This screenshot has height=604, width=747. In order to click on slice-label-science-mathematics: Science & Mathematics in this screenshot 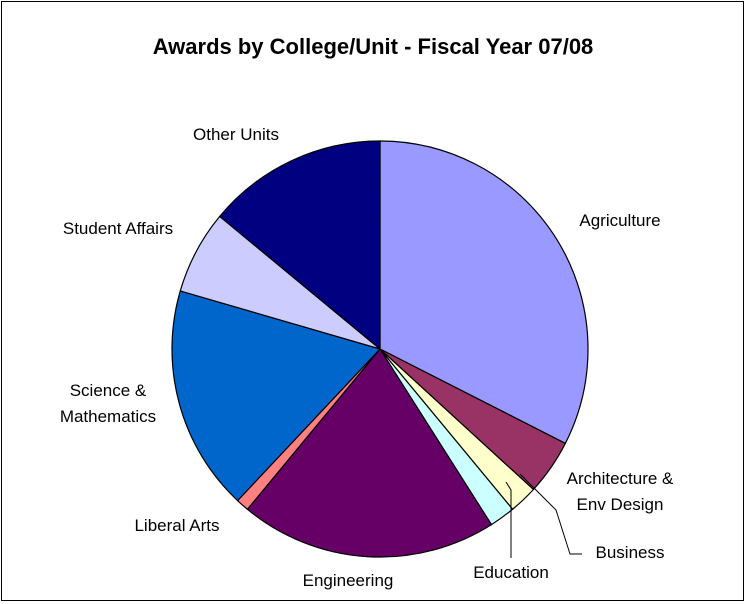, I will do `click(108, 403)`.